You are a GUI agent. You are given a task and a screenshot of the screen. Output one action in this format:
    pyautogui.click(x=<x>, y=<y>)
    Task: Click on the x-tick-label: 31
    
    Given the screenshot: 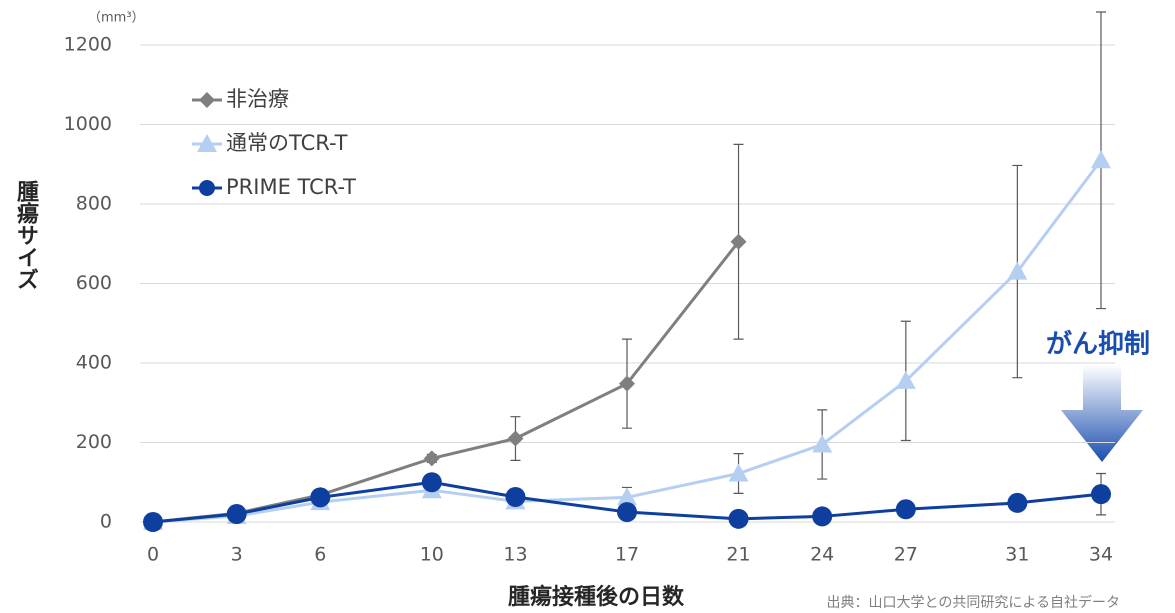 What is the action you would take?
    pyautogui.click(x=1017, y=555)
    